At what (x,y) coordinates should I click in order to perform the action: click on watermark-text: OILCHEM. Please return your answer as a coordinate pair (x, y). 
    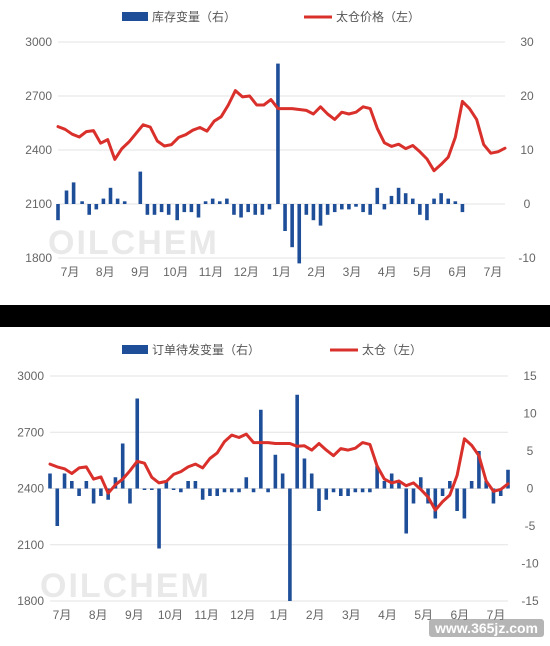
    Looking at the image, I should click on (125, 586).